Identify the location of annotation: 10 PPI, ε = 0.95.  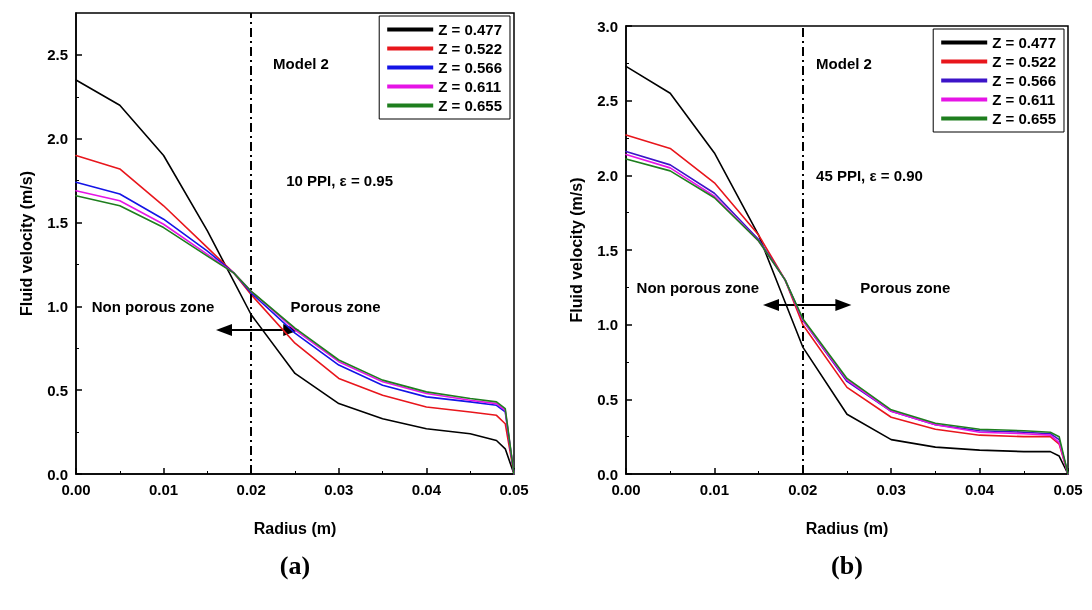
(340, 181).